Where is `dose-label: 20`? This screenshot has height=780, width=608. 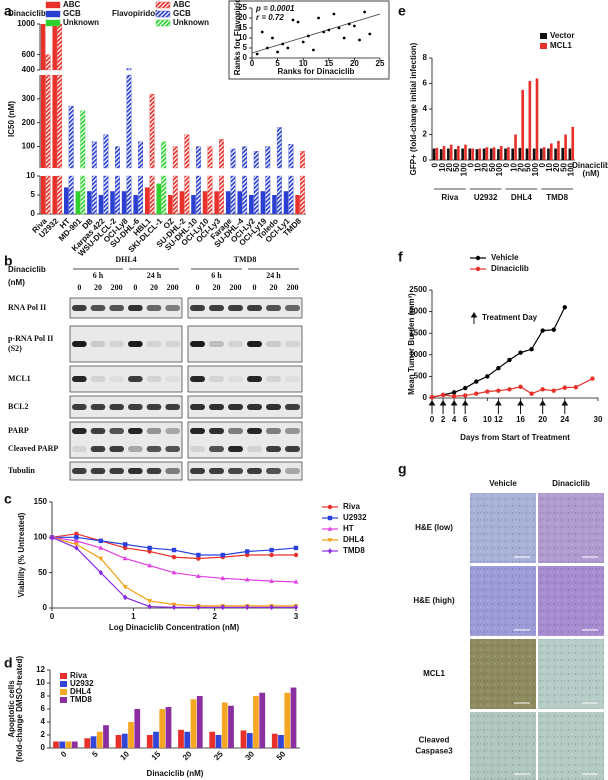 dose-label: 20 is located at coordinates (98, 287).